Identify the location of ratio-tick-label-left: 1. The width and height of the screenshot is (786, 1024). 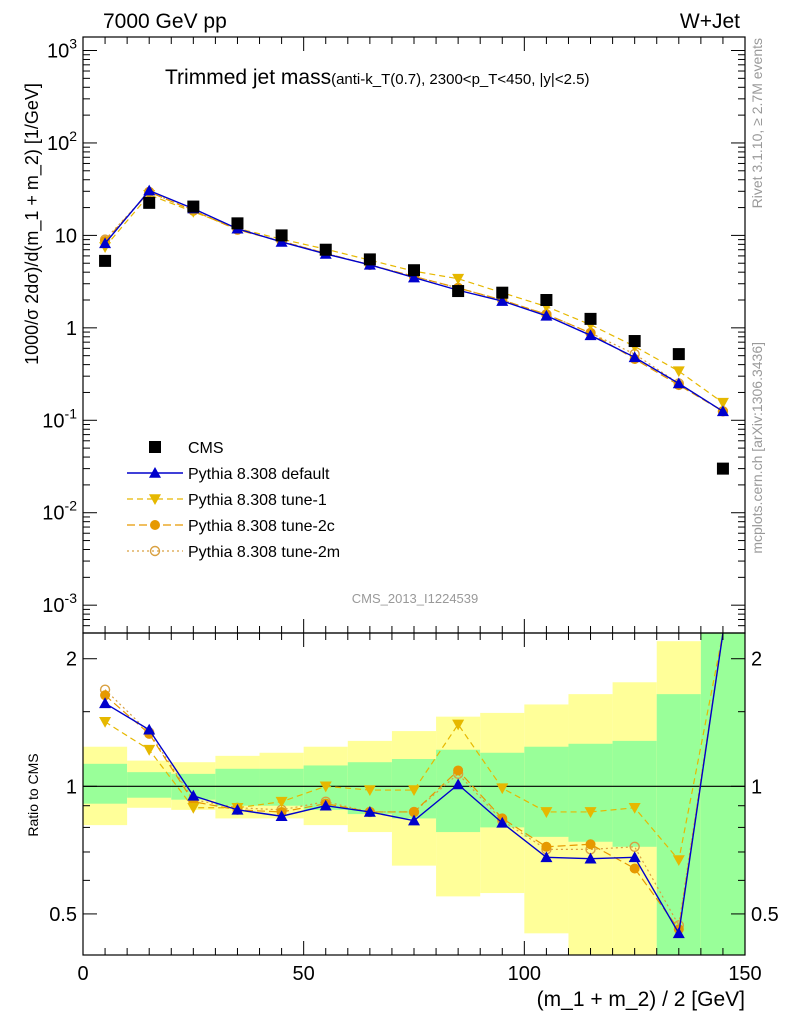
(71, 787).